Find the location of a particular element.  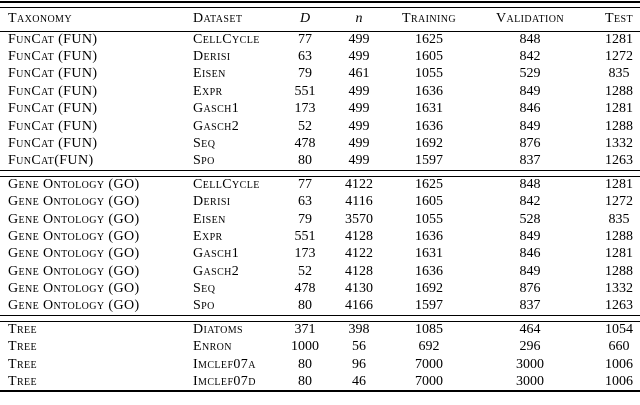

column-header-n: n is located at coordinates (359, 19).